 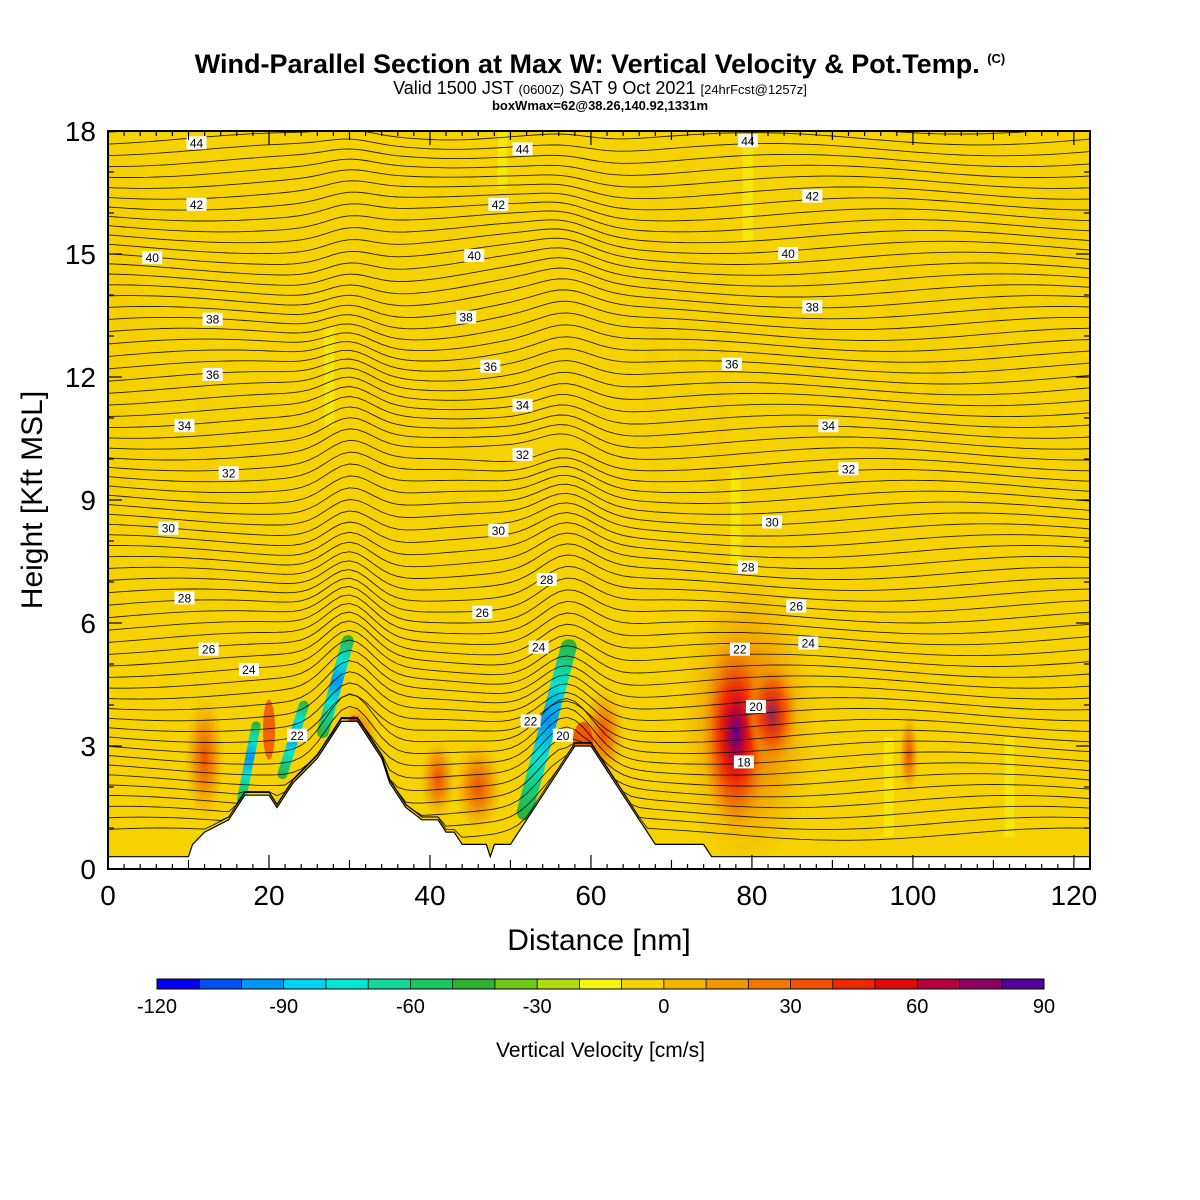 I want to click on field-updraft-core, so click(x=268, y=729).